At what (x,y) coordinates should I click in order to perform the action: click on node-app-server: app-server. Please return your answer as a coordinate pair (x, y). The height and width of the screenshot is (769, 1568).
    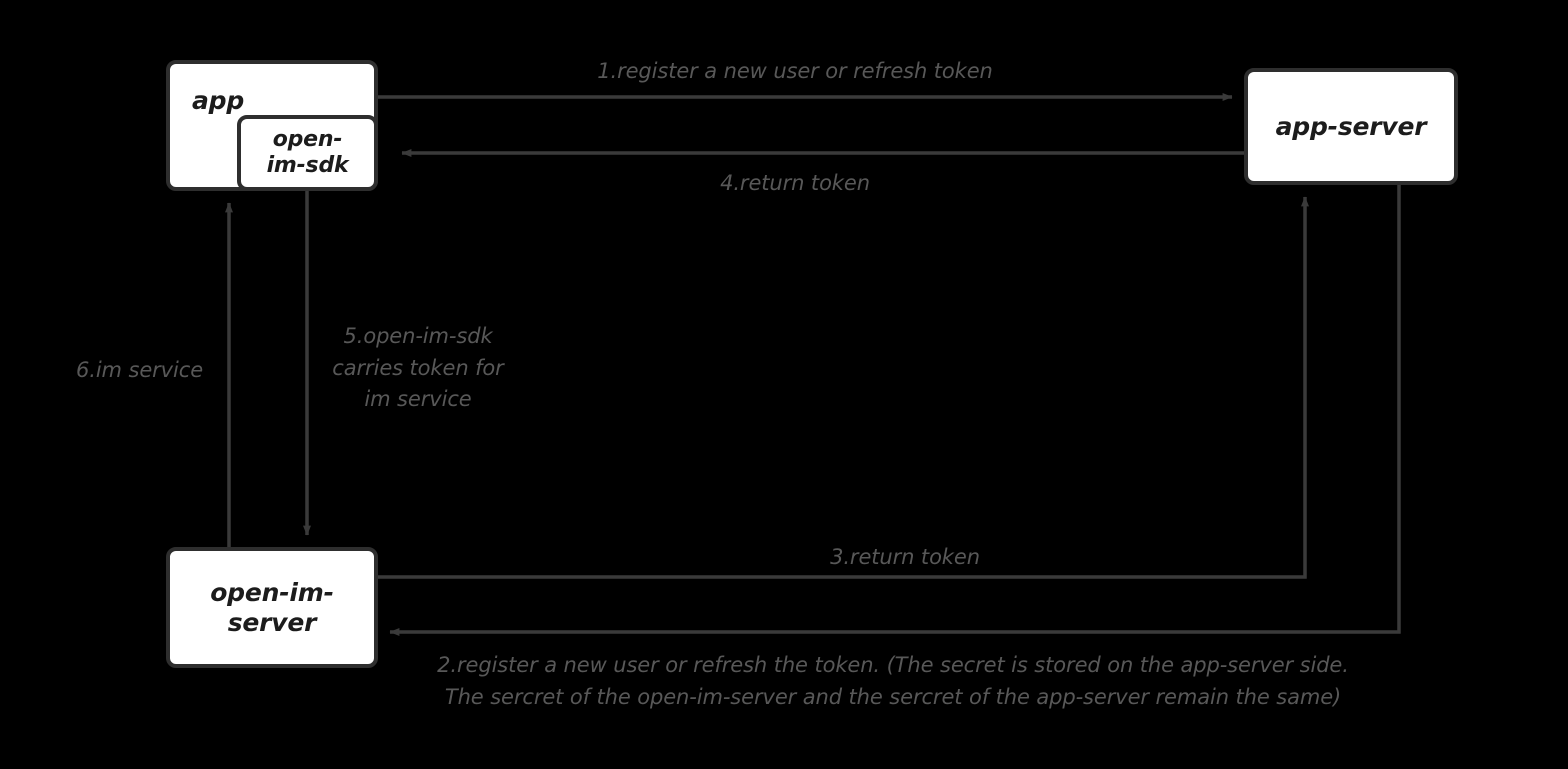
    Looking at the image, I should click on (1351, 126).